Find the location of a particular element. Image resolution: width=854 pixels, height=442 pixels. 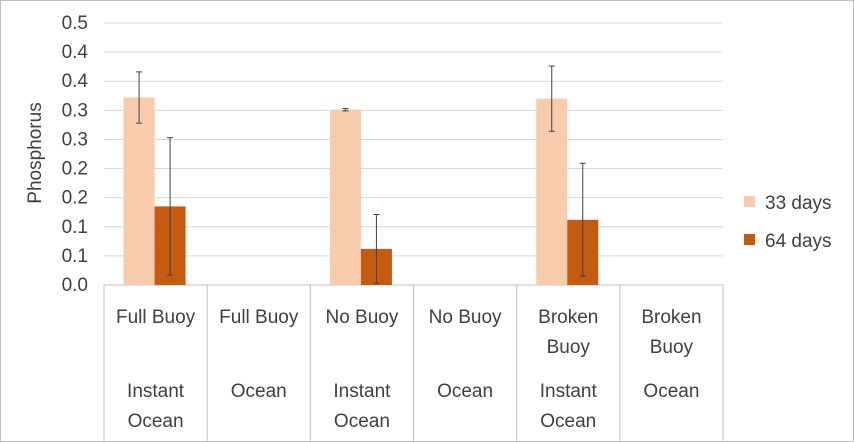

y-axis-tick-labels: 0.0 0.1 0.1 0.2 0.2 0.3 0.3 0.4 0.4 0.5 is located at coordinates (75, 154).